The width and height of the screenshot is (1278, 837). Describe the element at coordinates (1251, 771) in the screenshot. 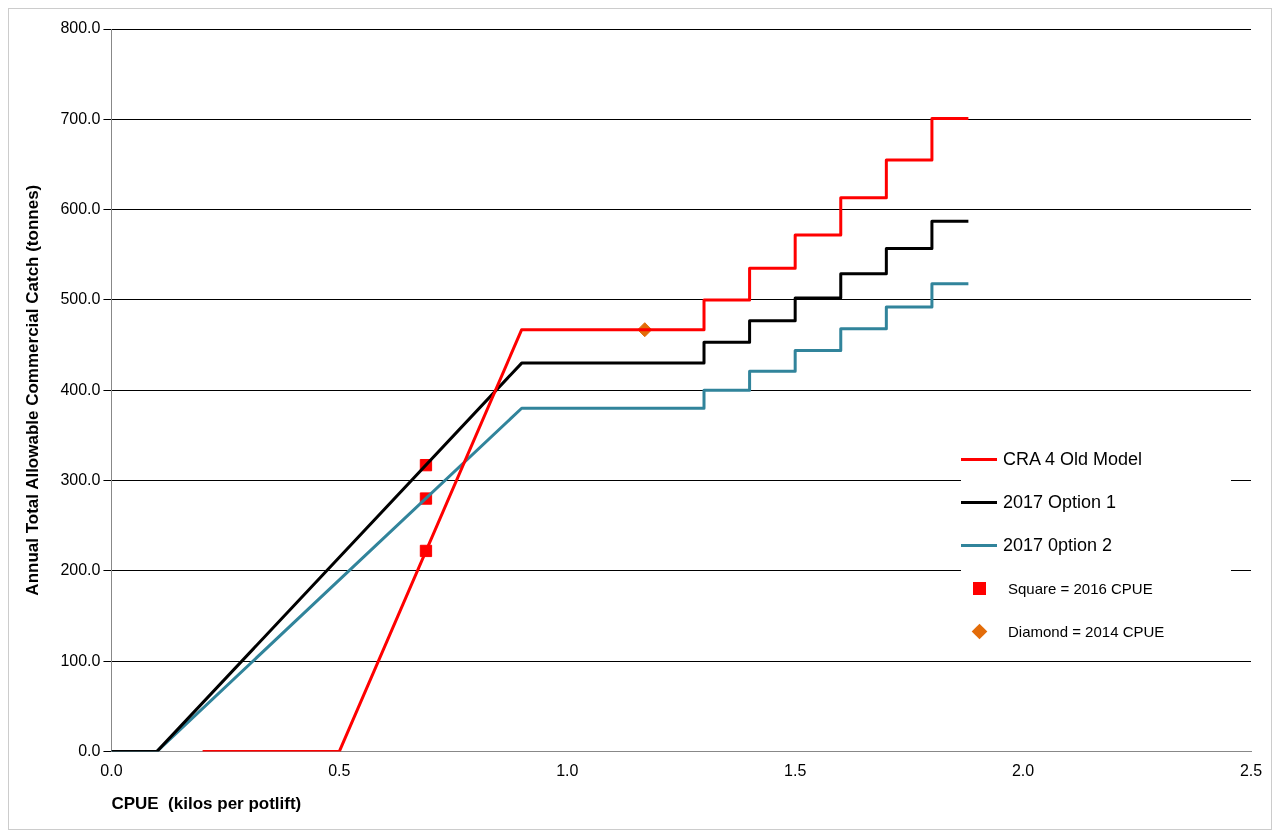

I see `x-tick-label: 2.5` at that location.